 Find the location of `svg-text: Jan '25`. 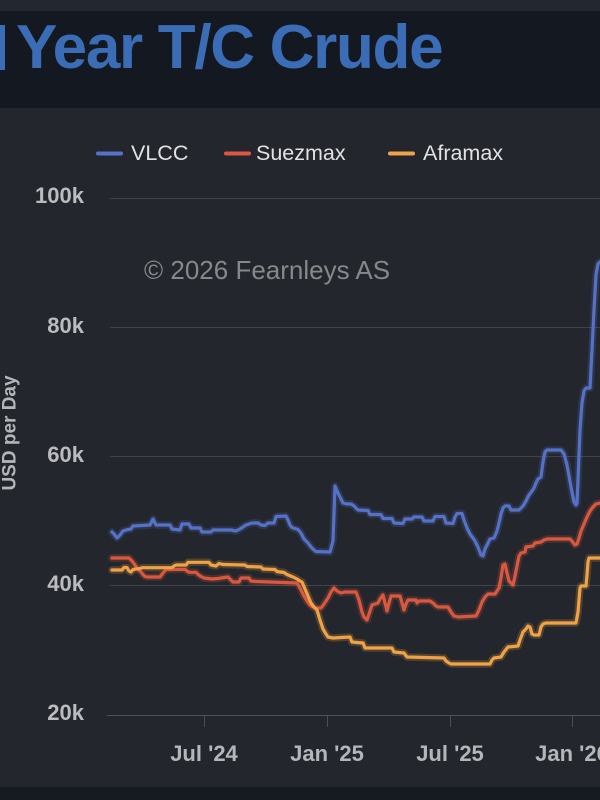

svg-text: Jan '25 is located at coordinates (327, 753).